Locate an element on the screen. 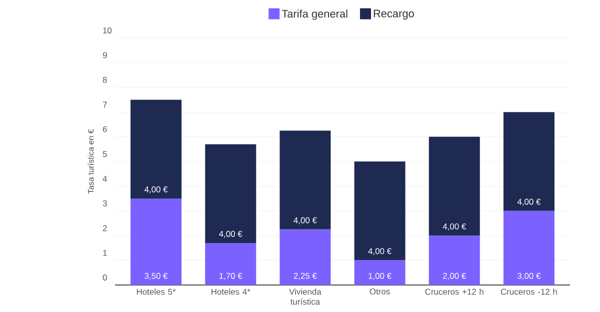 The height and width of the screenshot is (312, 600). data-label: 2,00 € is located at coordinates (454, 276).